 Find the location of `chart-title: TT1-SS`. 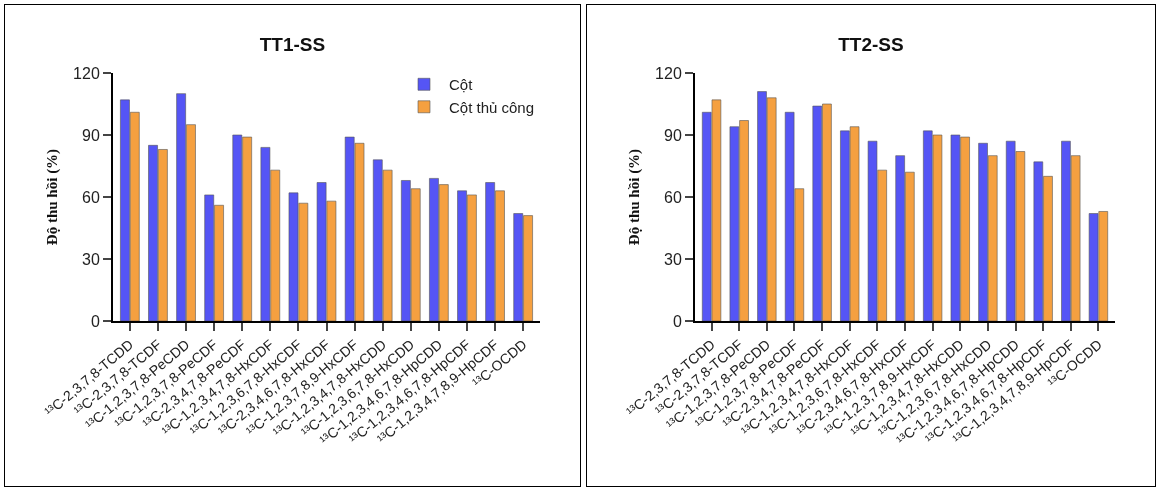

chart-title: TT1-SS is located at coordinates (292, 44).